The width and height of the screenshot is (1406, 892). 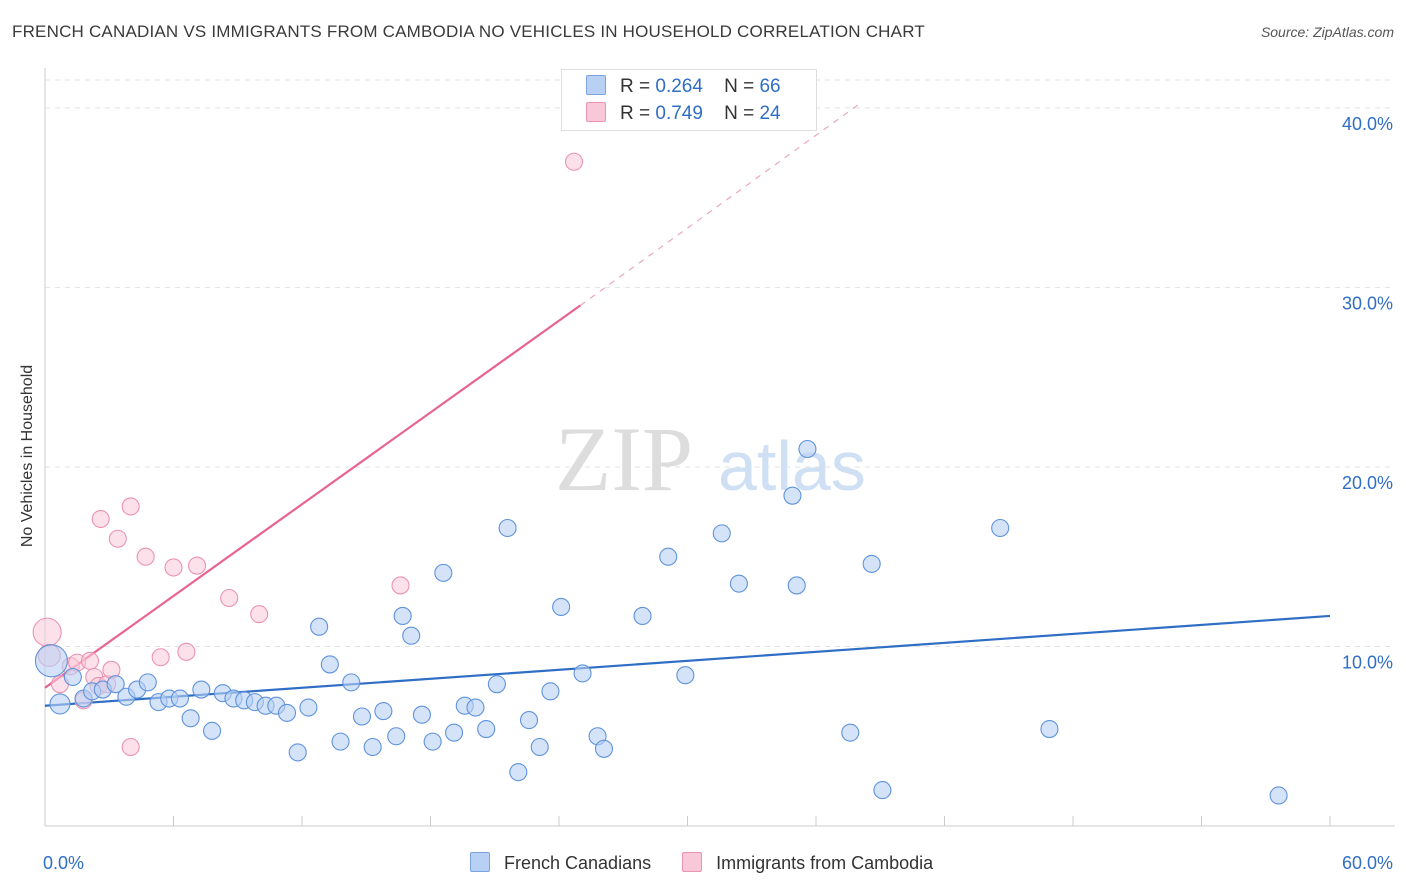 I want to click on watermark: ZIP atlas, so click(x=710, y=459).